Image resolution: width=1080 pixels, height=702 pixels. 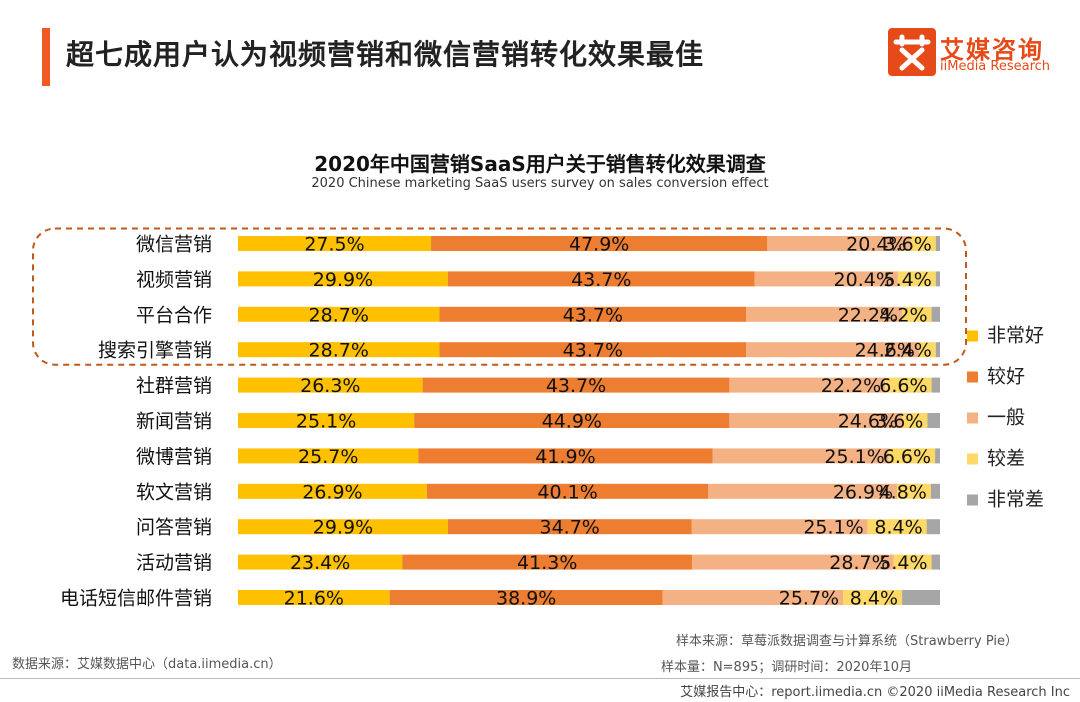 I want to click on data-label: 3.6%, so click(x=899, y=422).